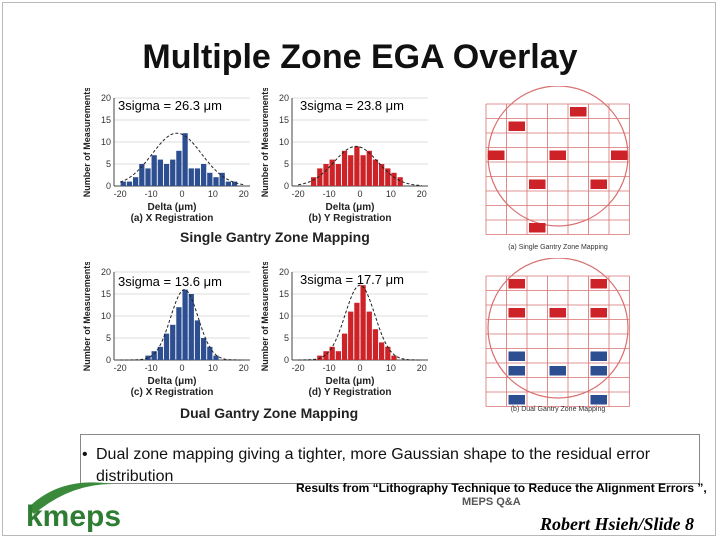 The width and height of the screenshot is (720, 540). What do you see at coordinates (70, 498) in the screenshot?
I see `logo-swoosh` at bounding box center [70, 498].